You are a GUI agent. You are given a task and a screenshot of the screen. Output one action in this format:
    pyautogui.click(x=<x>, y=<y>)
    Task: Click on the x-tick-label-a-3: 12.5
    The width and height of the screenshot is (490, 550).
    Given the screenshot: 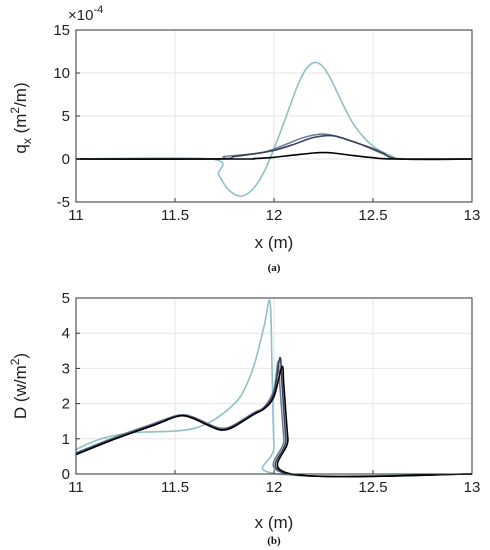 What is the action you would take?
    pyautogui.click(x=372, y=215)
    